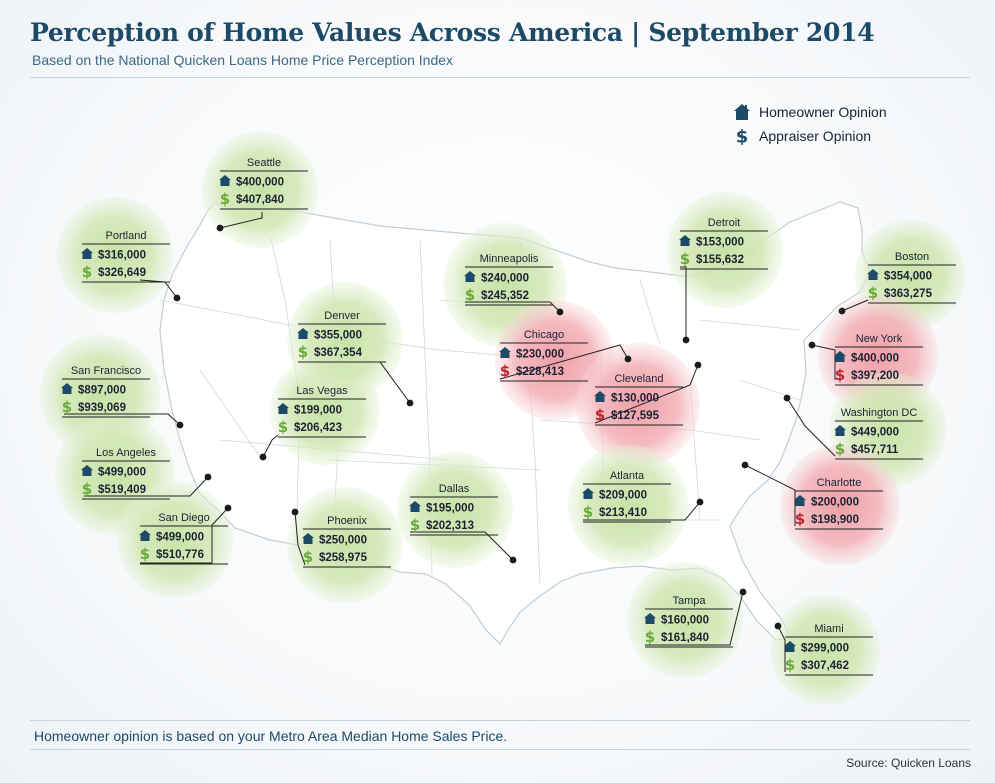 The height and width of the screenshot is (783, 995). Describe the element at coordinates (338, 336) in the screenshot. I see `homeowner-value: $355,000` at that location.